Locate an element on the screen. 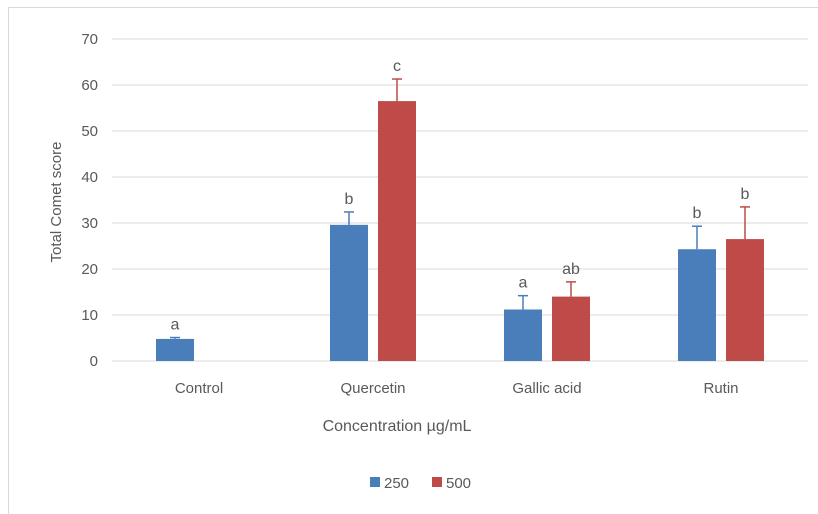 The image size is (818, 514). x-tick-label: Quercetin is located at coordinates (372, 388).